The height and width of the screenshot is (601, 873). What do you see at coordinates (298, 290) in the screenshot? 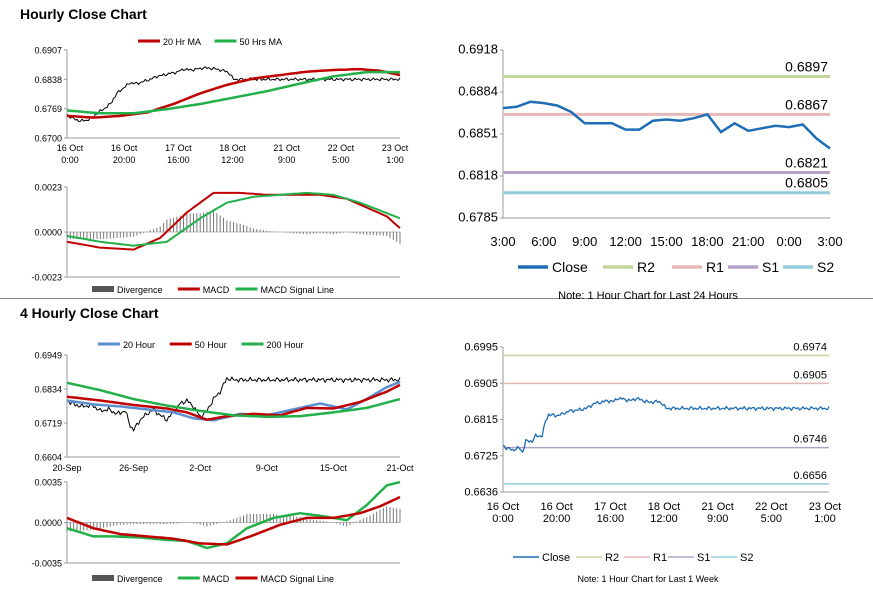
I see `hourly-macd-legend-label: MACD Signal Line` at bounding box center [298, 290].